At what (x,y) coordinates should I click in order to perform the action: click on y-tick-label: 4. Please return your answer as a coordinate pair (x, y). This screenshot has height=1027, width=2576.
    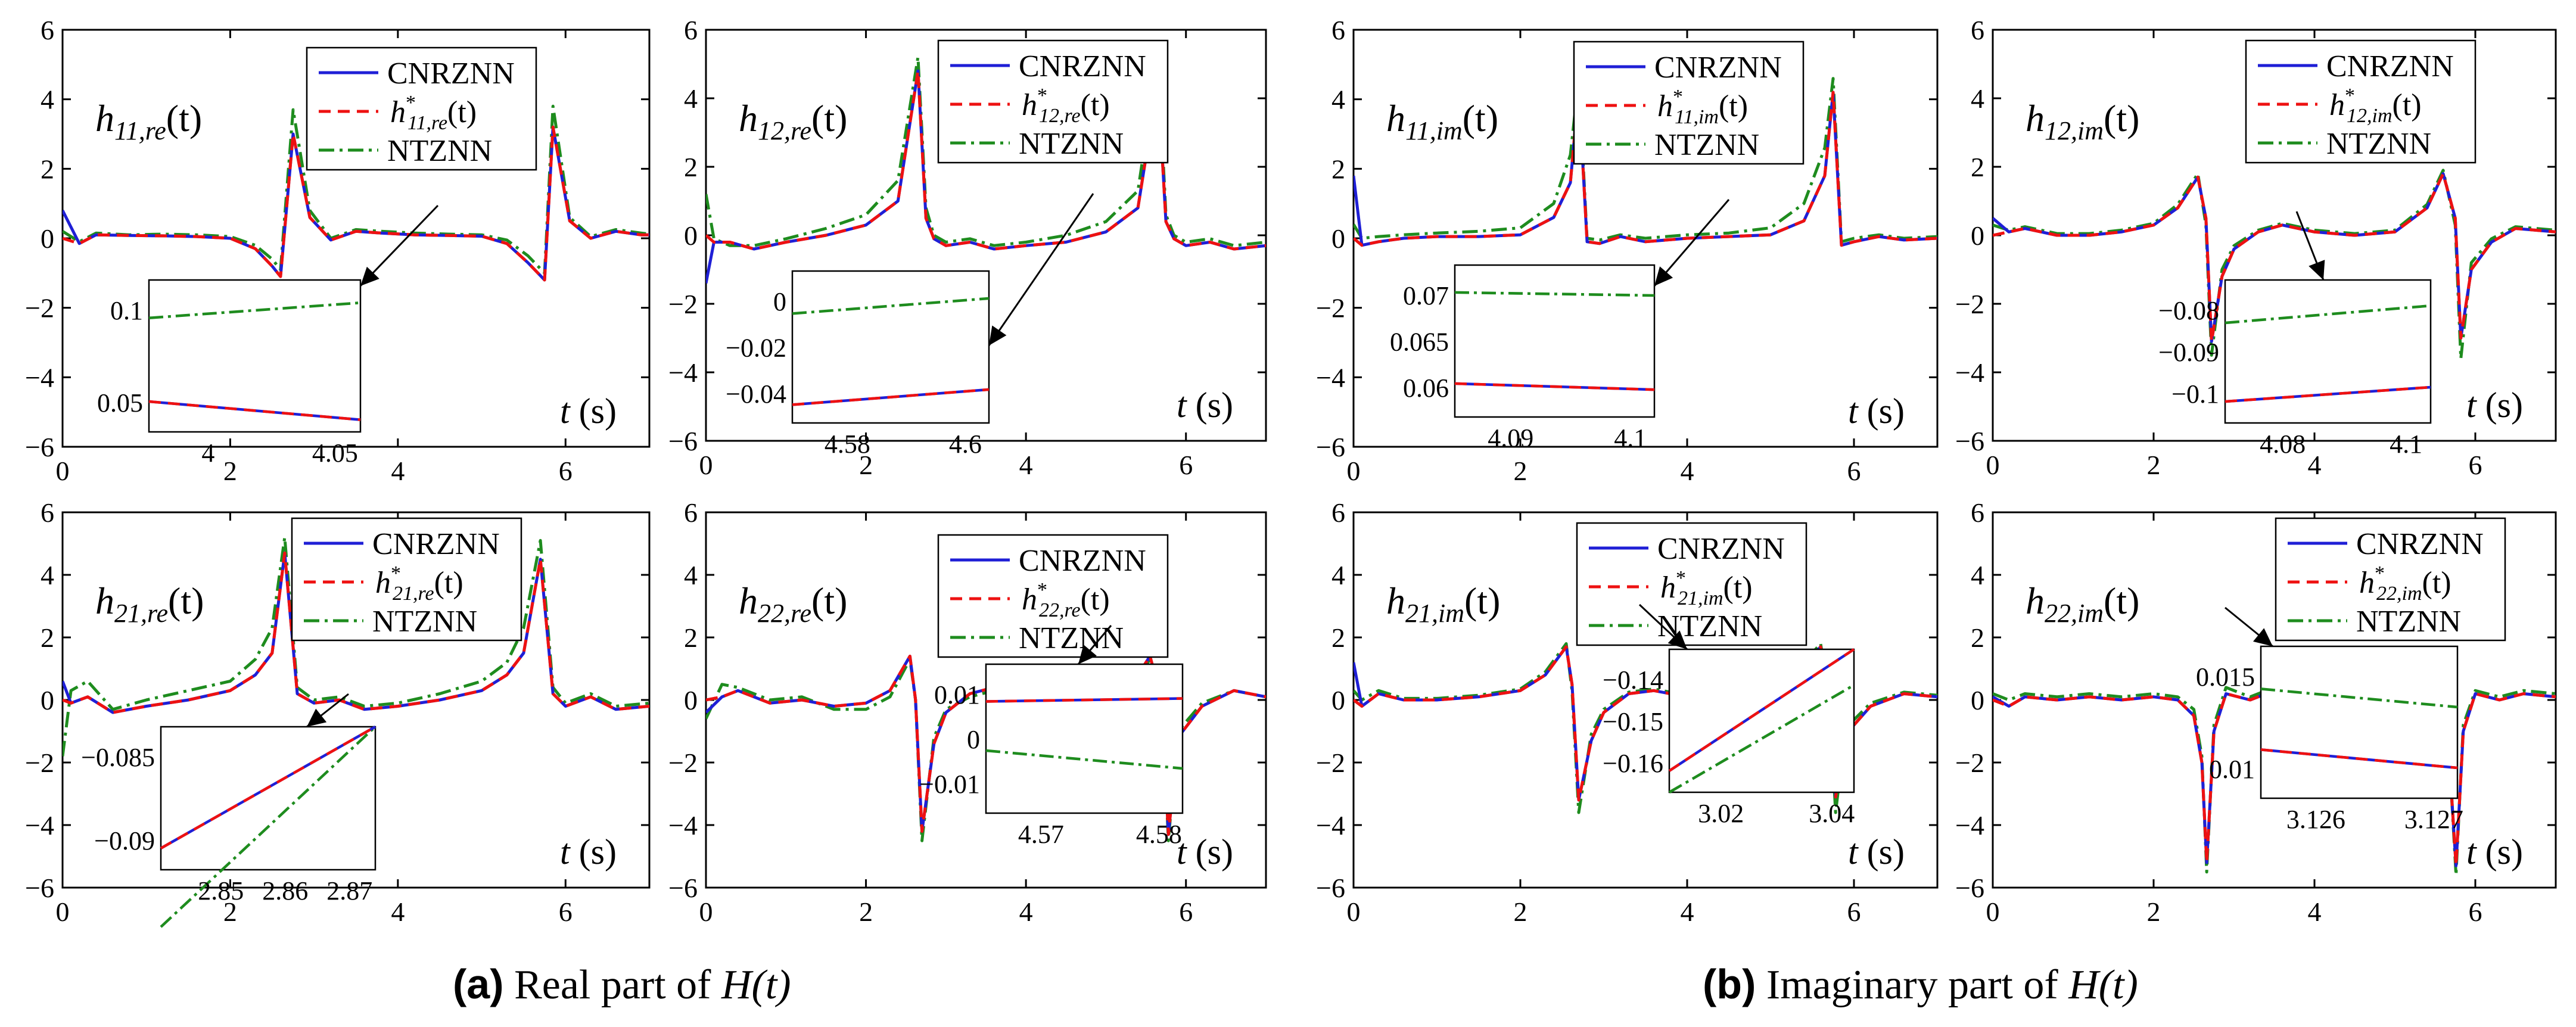
    Looking at the image, I should click on (1338, 575).